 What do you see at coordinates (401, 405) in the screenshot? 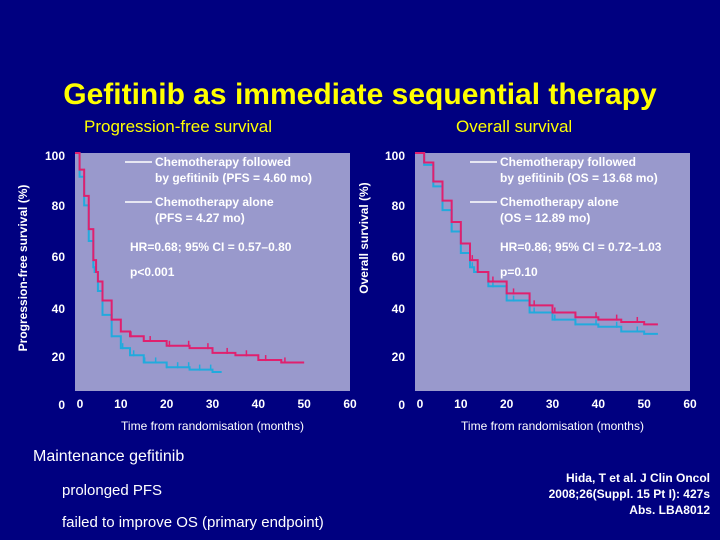
I see `os-y-tick-label: 0` at bounding box center [401, 405].